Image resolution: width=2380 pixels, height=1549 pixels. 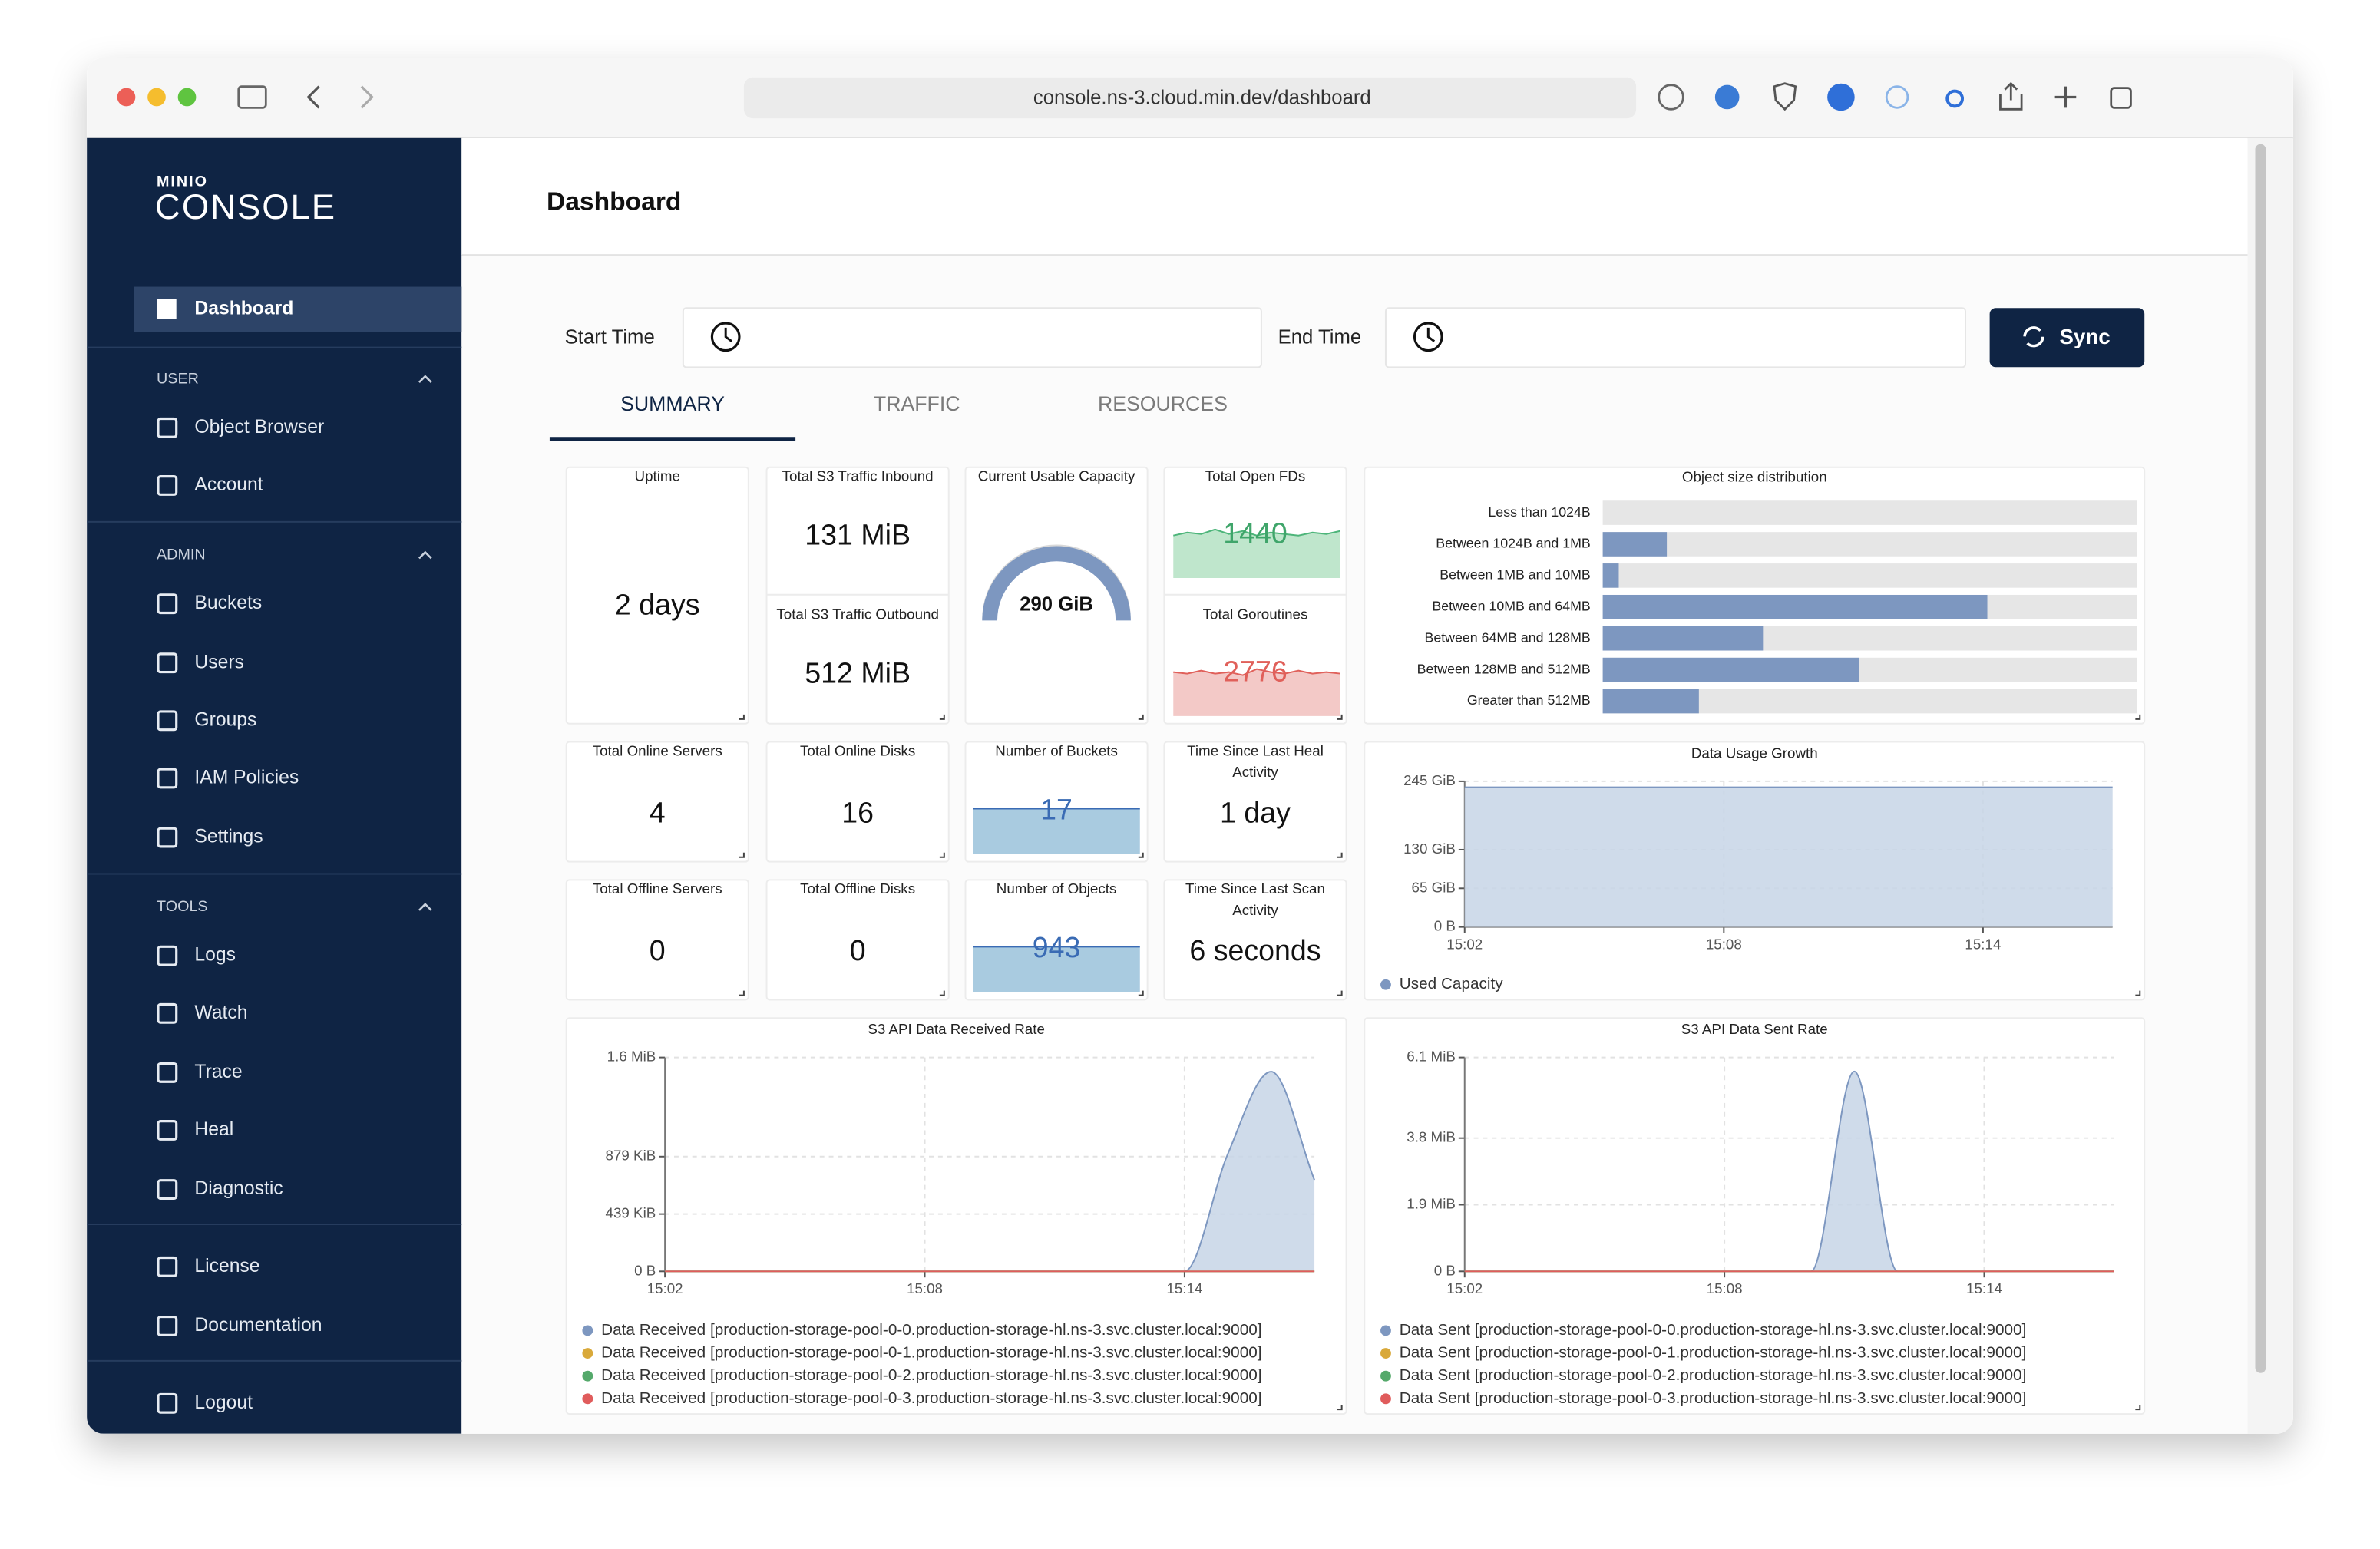 What do you see at coordinates (367, 97) in the screenshot?
I see `forward-button` at bounding box center [367, 97].